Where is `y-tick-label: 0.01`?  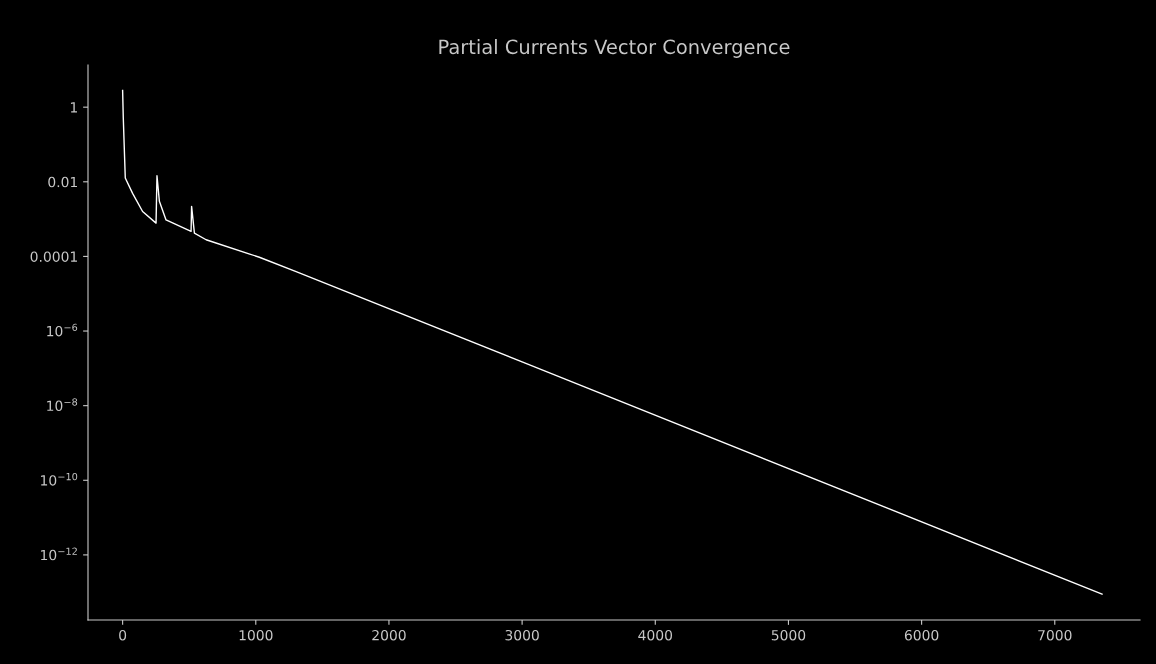 y-tick-label: 0.01 is located at coordinates (62, 182).